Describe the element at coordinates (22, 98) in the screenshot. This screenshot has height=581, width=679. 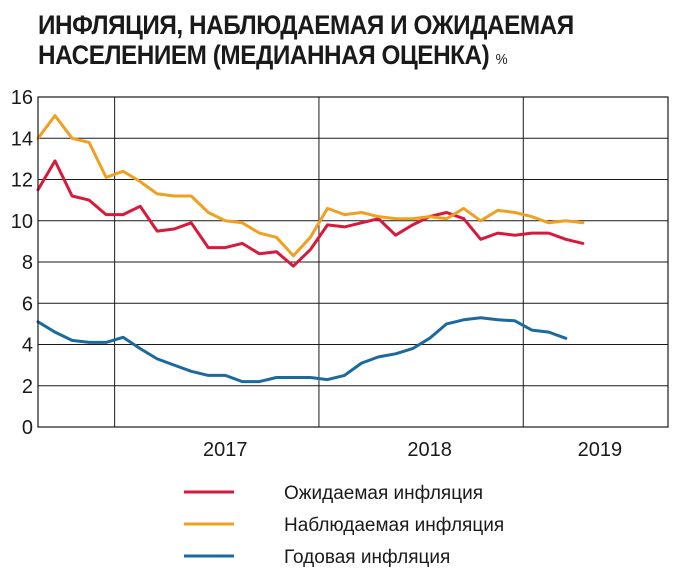
I see `y-tick-label: 16` at that location.